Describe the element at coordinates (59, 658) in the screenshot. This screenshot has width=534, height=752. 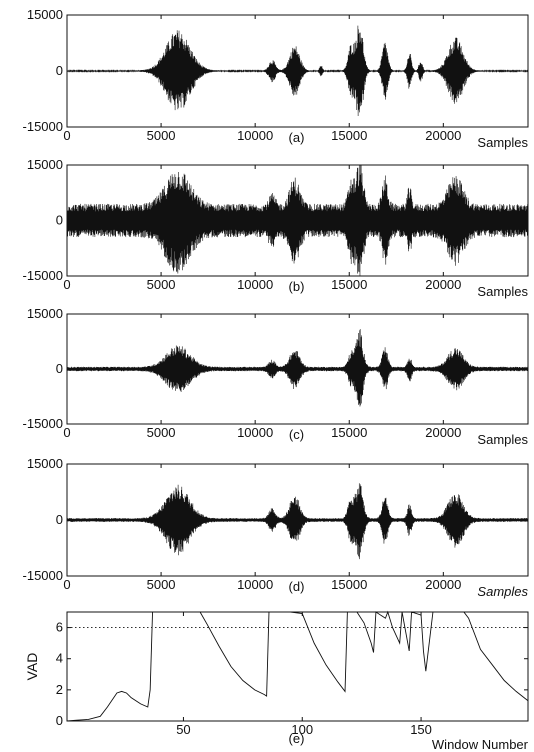
I see `y-tick-label: 4` at that location.